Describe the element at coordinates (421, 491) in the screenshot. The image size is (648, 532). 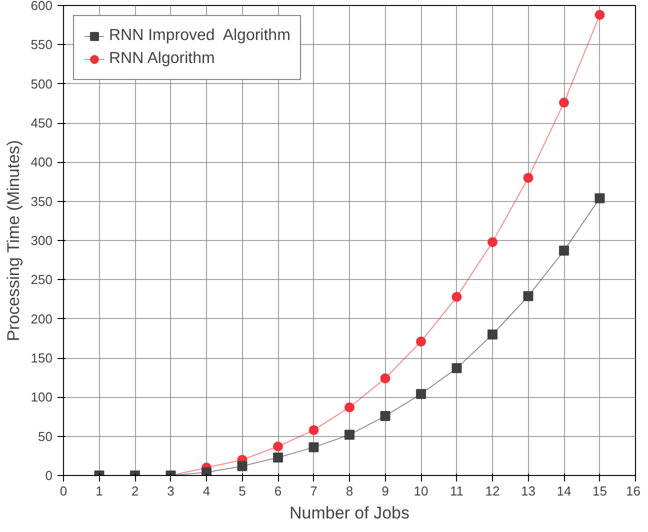
I see `x-tick-label: 10` at that location.